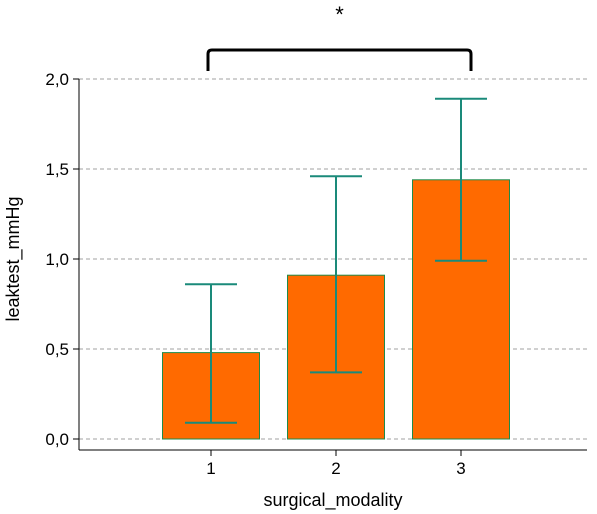 The image size is (597, 514). What do you see at coordinates (460, 468) in the screenshot?
I see `x-tick-label: 3` at bounding box center [460, 468].